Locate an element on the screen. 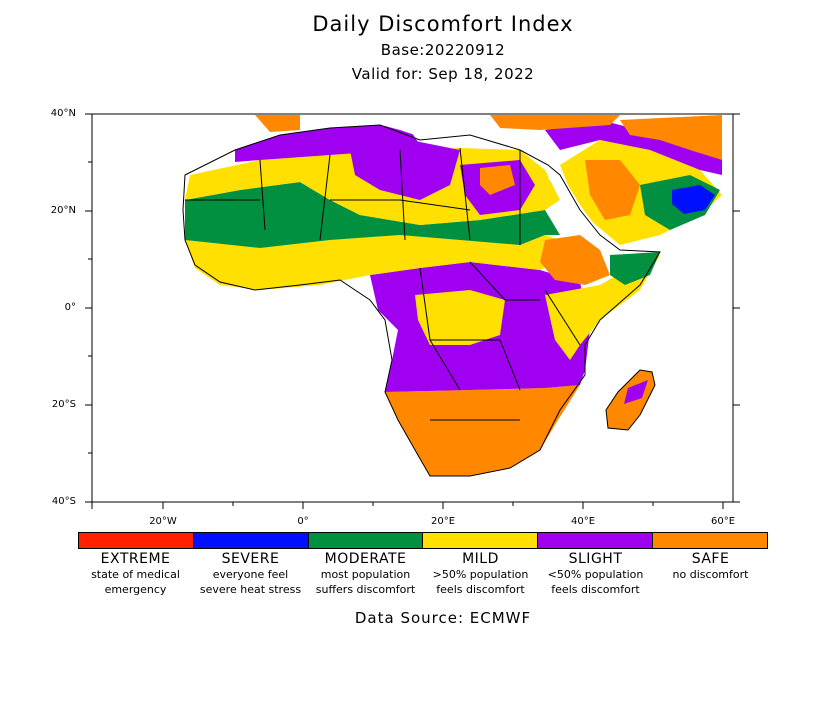  legend-item-mild: MILD >50% population feels discomfort is located at coordinates (480, 574).